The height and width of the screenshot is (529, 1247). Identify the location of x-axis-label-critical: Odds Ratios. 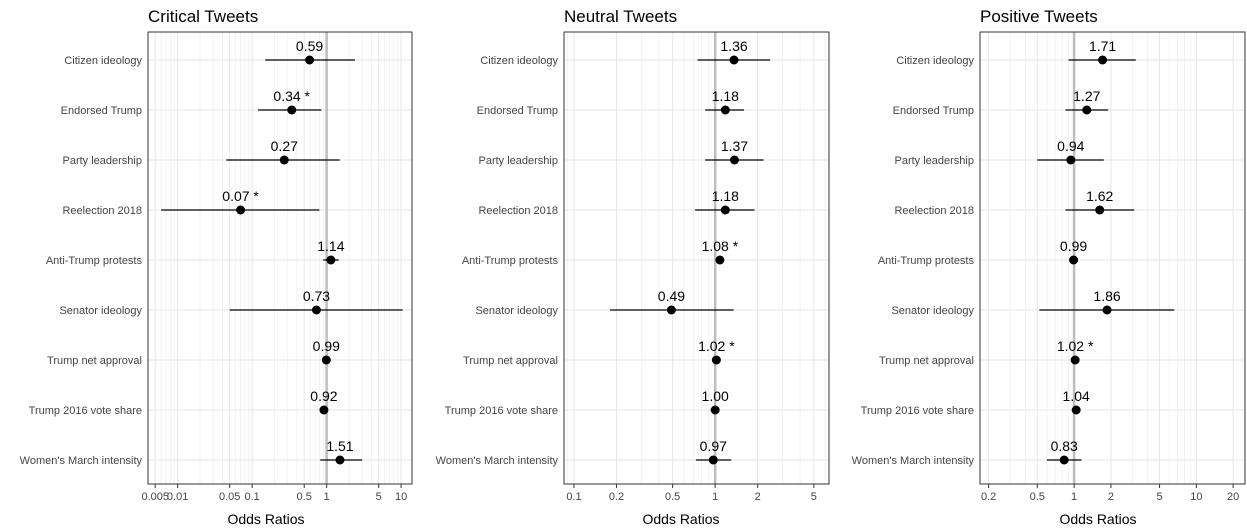
(265, 519).